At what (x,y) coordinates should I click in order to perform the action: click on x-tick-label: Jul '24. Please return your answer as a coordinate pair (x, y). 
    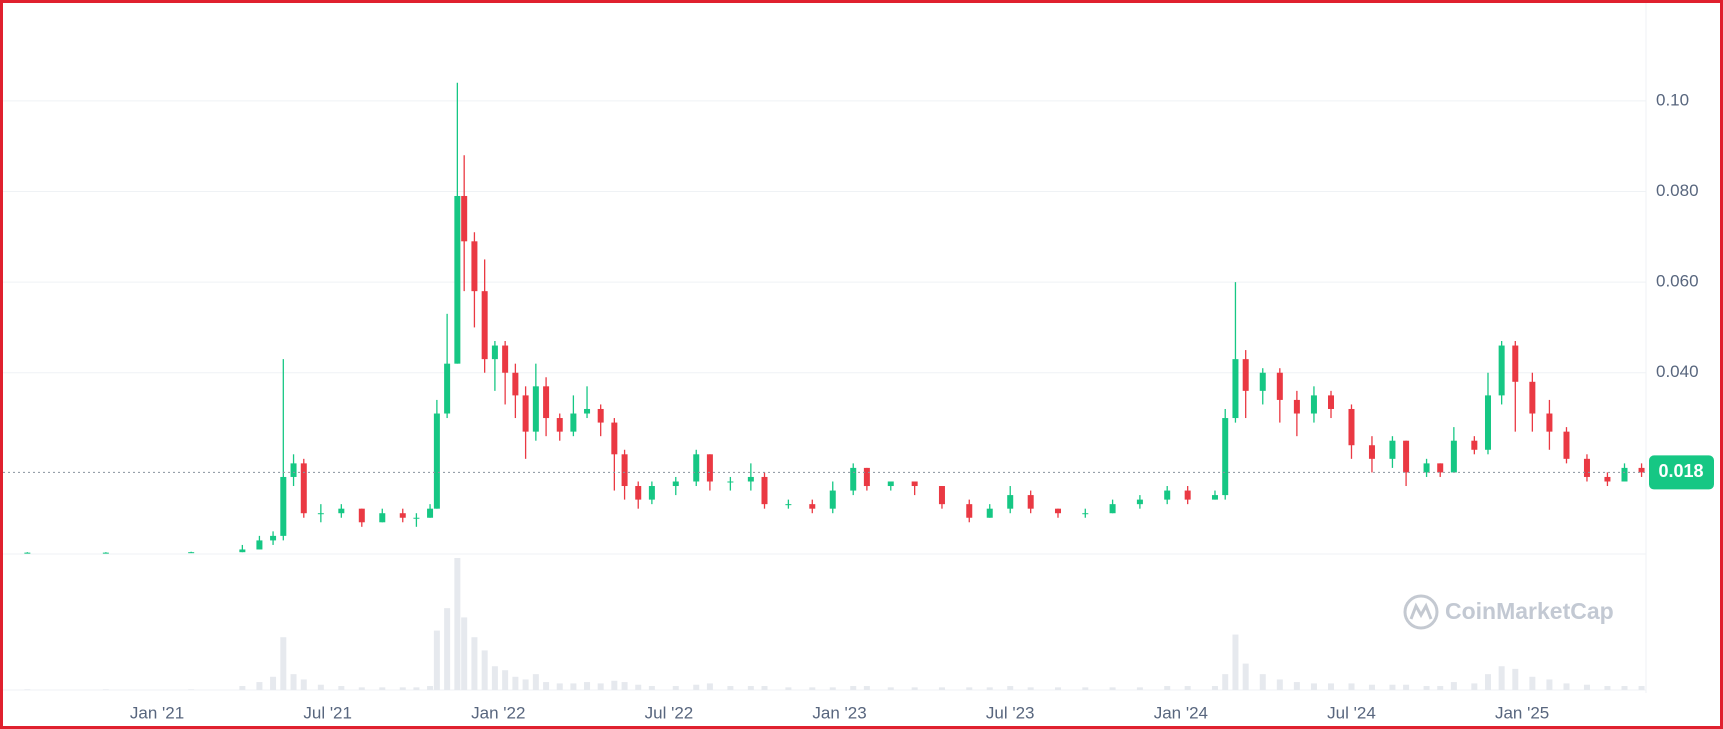
    Looking at the image, I should click on (1351, 712).